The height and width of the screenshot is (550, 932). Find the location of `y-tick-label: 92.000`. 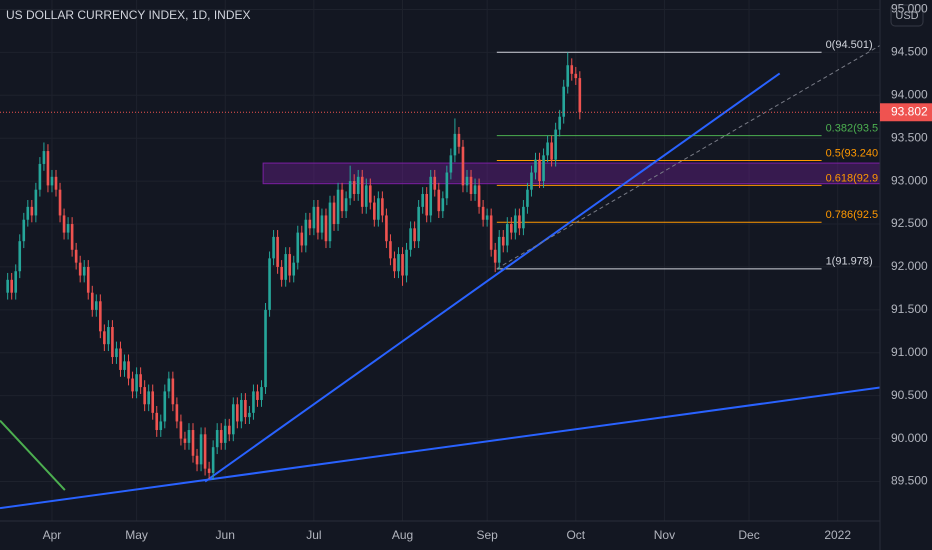

y-tick-label: 92.000 is located at coordinates (909, 266).